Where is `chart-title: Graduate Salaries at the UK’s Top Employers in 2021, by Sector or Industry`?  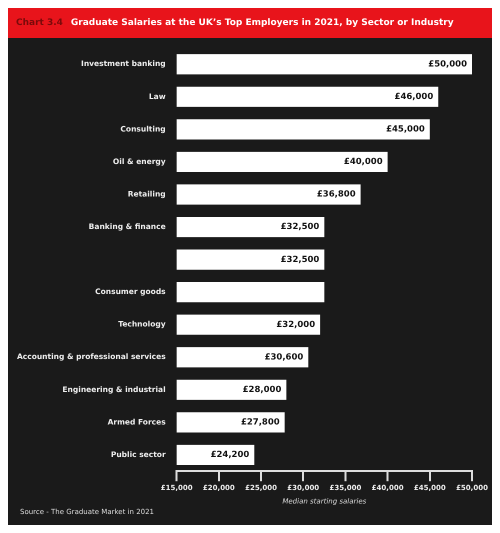
chart-title: Graduate Salaries at the UK’s Top Employers in 2021, by Sector or Industry is located at coordinates (262, 23).